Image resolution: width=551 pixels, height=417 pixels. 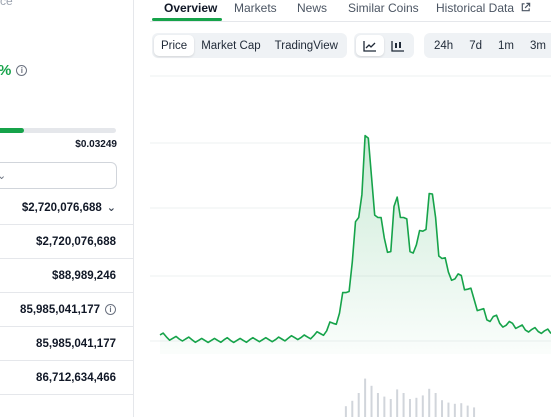 I want to click on price-change-row: % i, so click(x=14, y=70).